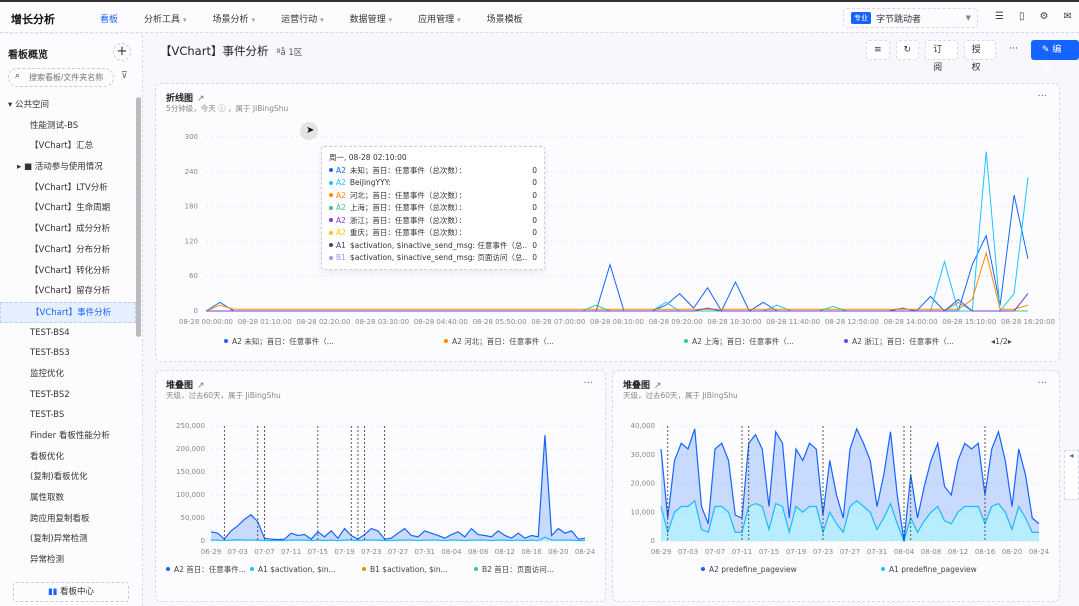 Image resolution: width=1079 pixels, height=606 pixels. Describe the element at coordinates (162, 20) in the screenshot. I see `nav-label: 分析工具` at that location.